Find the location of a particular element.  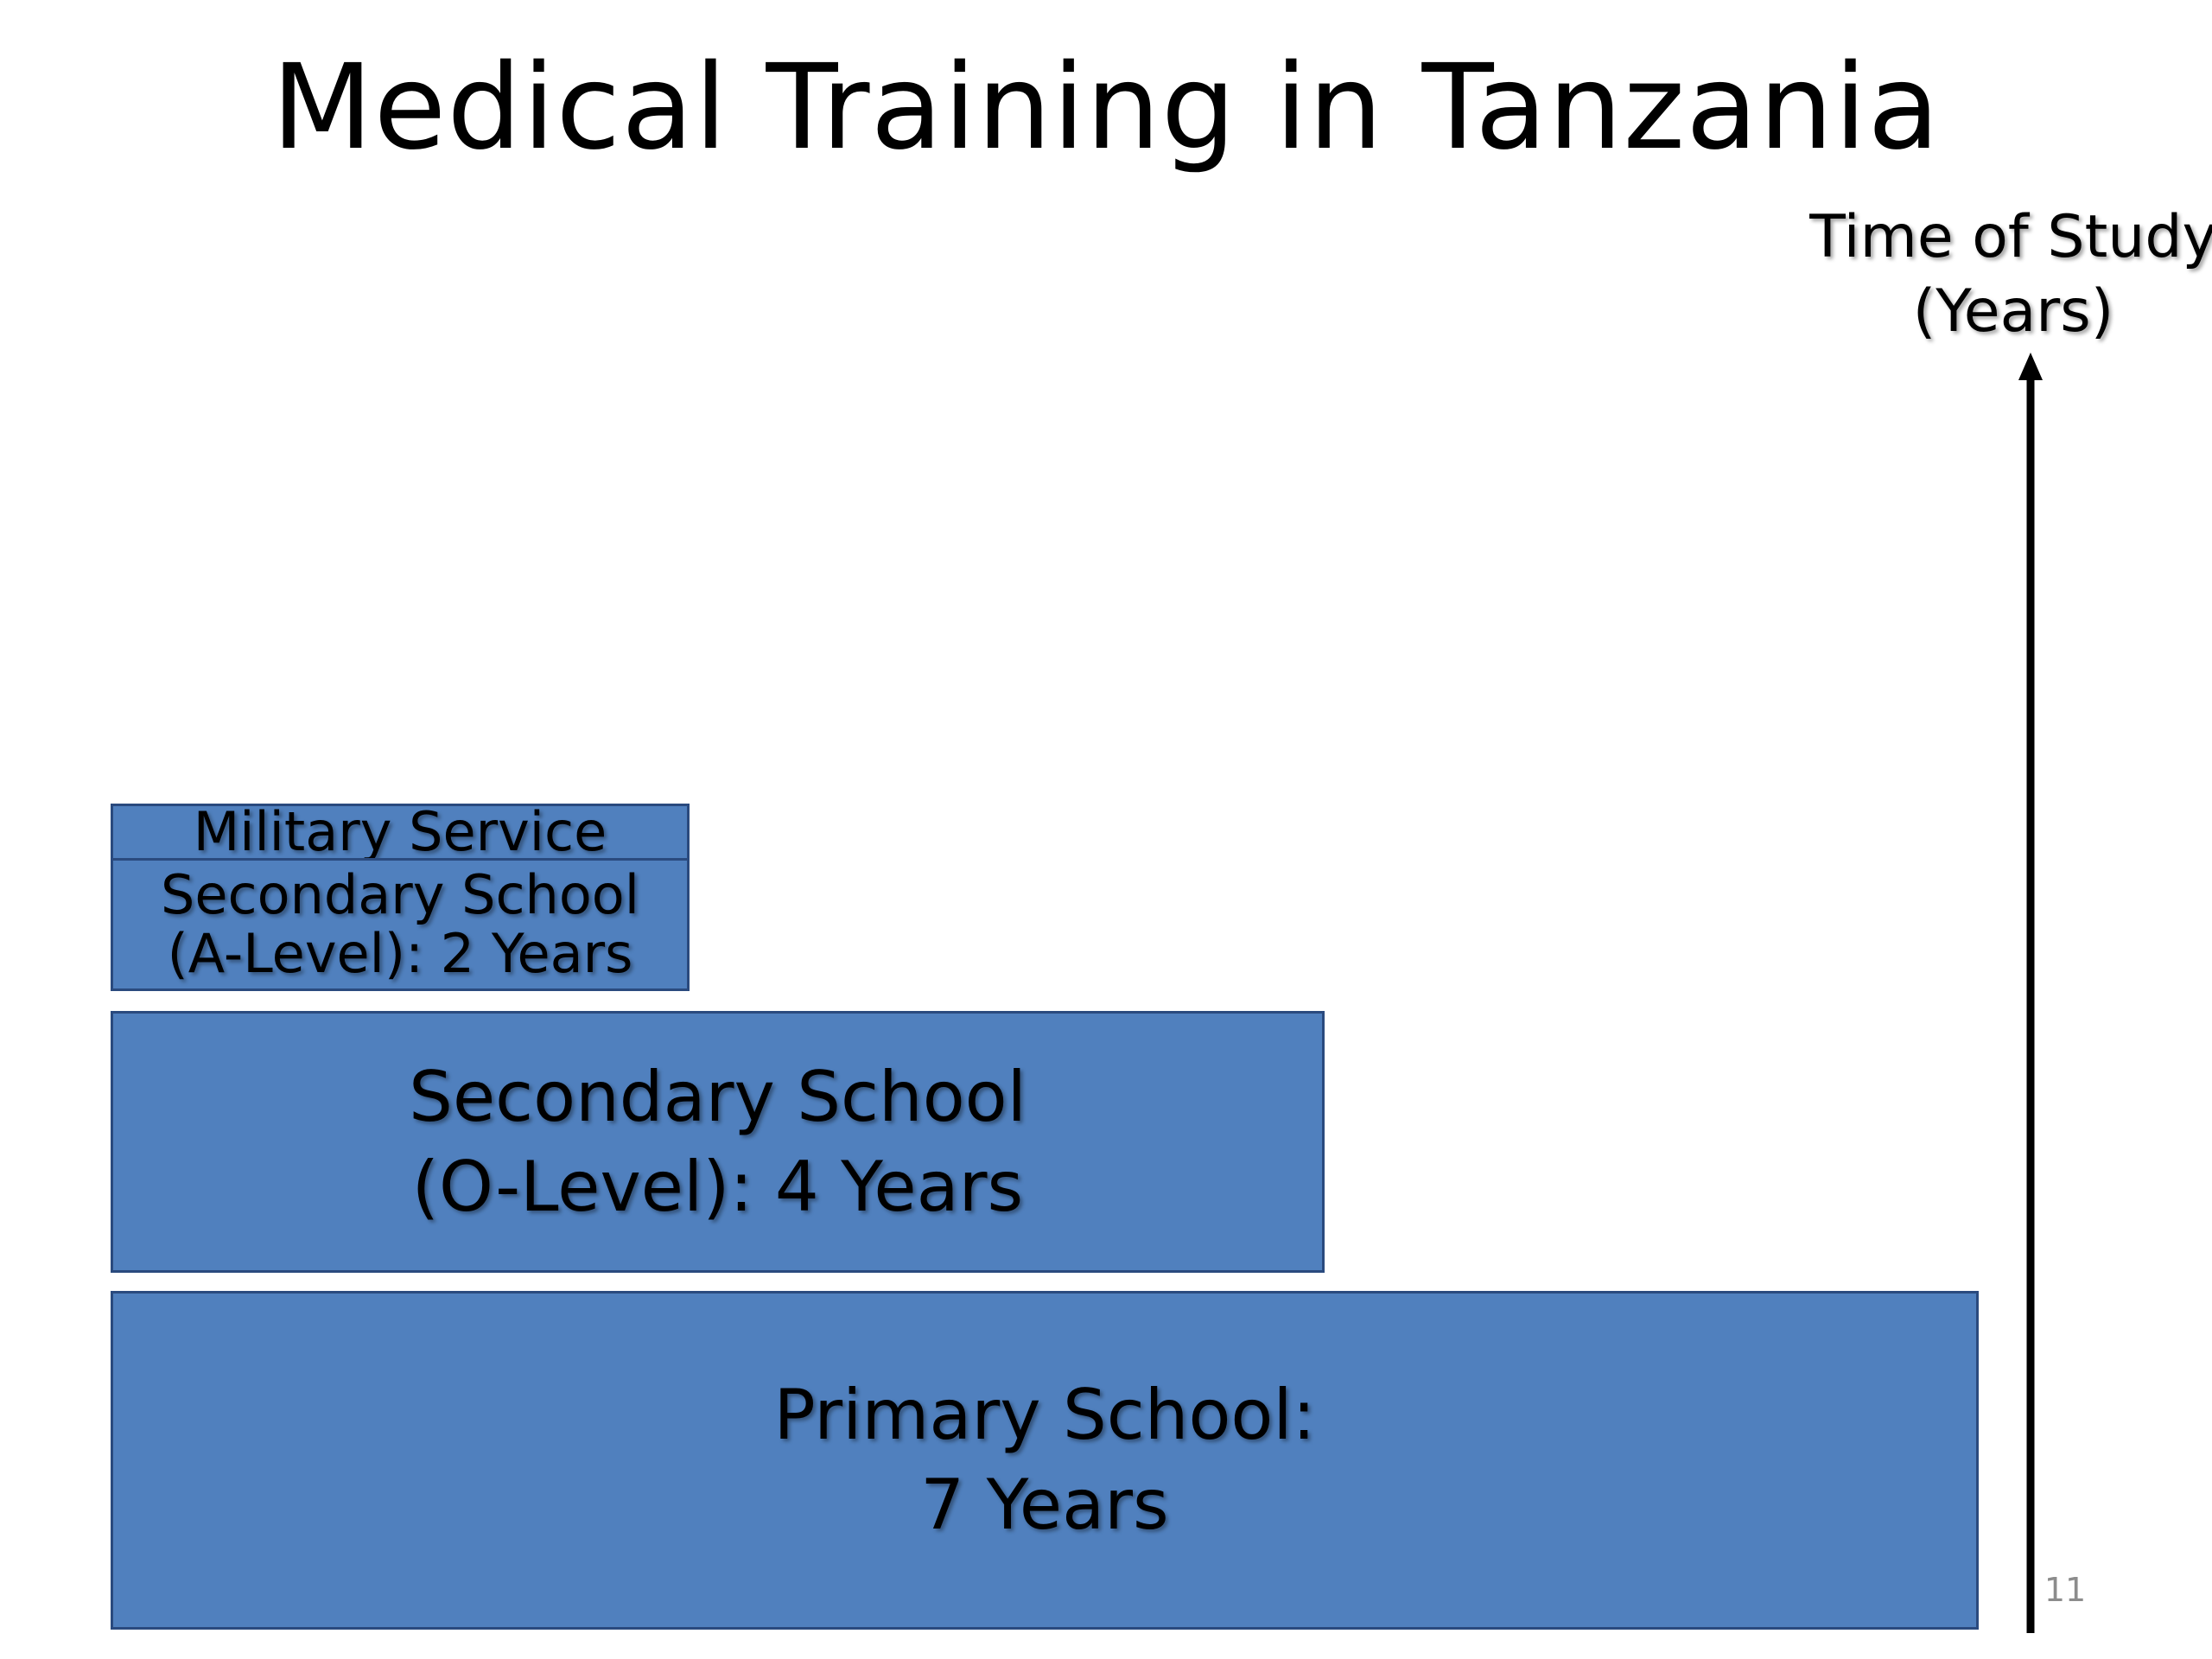

secondary-o-level-block: Secondary School (O-Level): 4 Years is located at coordinates (718, 1142).